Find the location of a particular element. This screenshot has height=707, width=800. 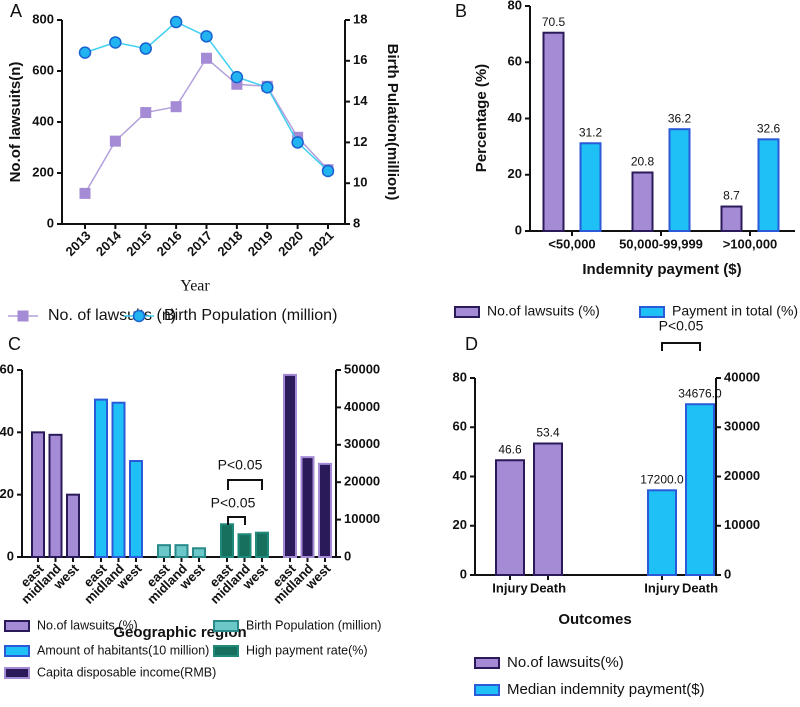

y-tick-label: 400 is located at coordinates (43, 120).